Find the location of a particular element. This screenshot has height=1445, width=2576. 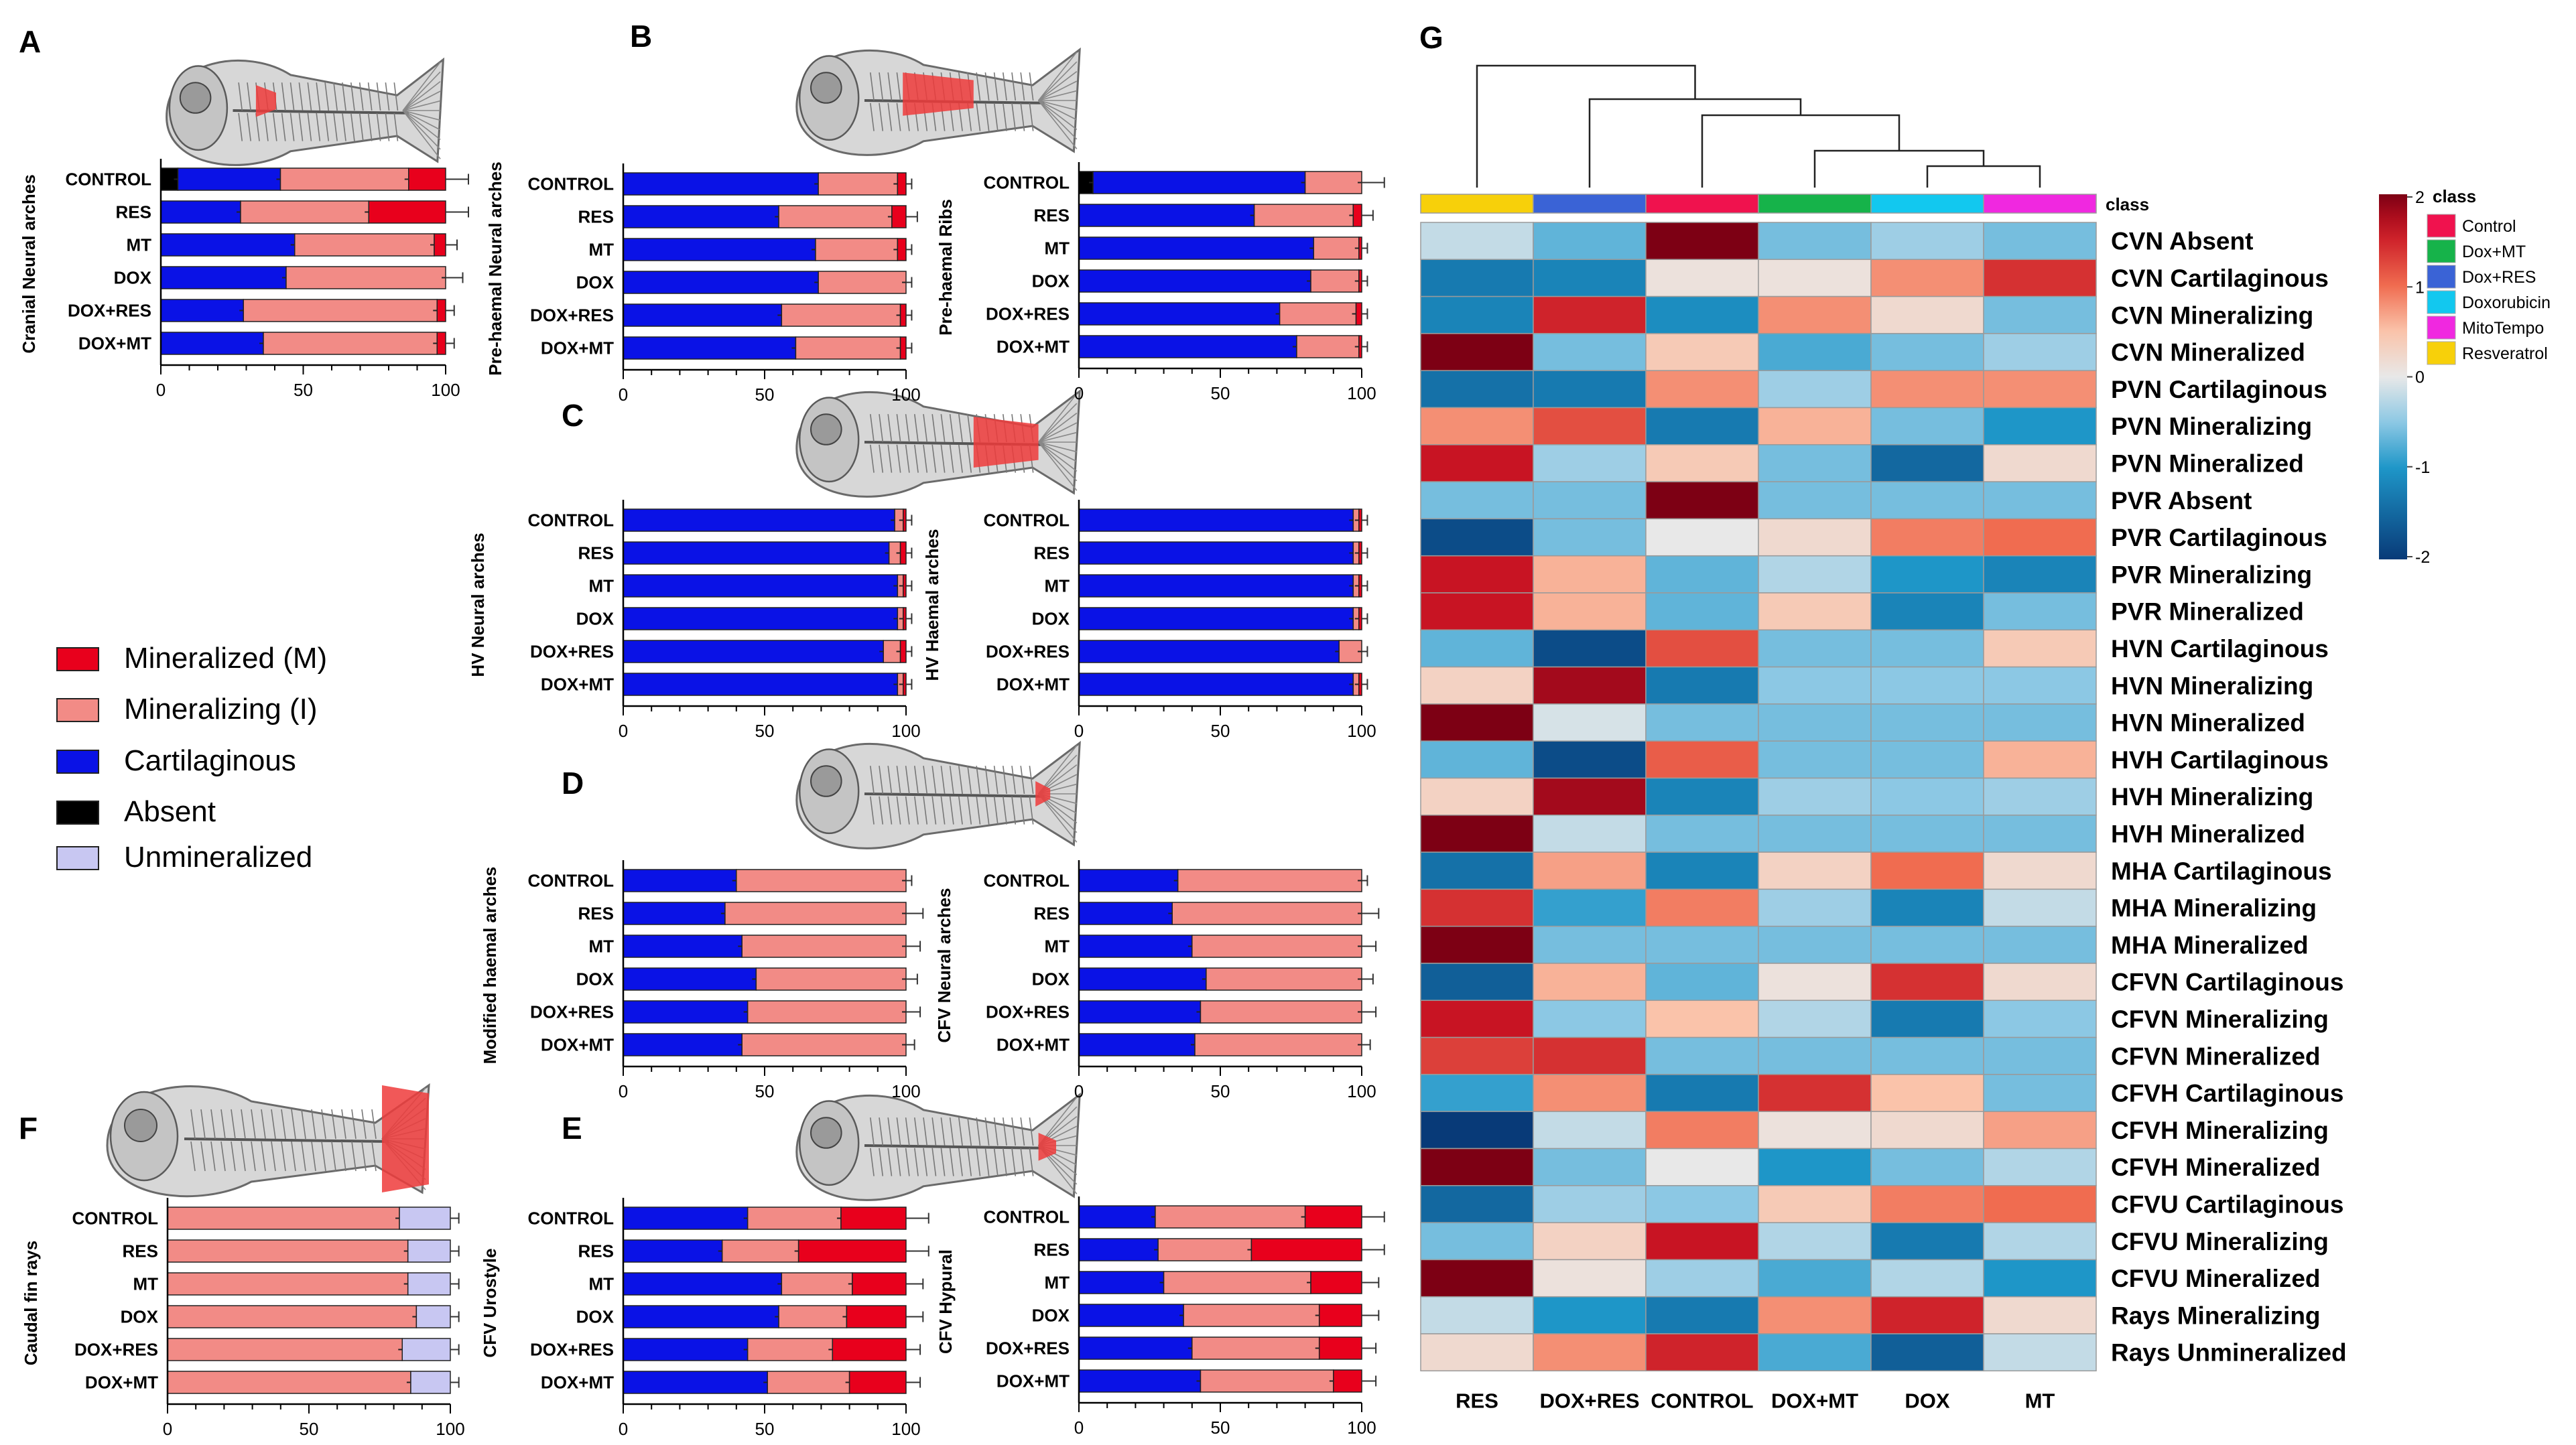

x-tick-label: 100 is located at coordinates (905, 731).